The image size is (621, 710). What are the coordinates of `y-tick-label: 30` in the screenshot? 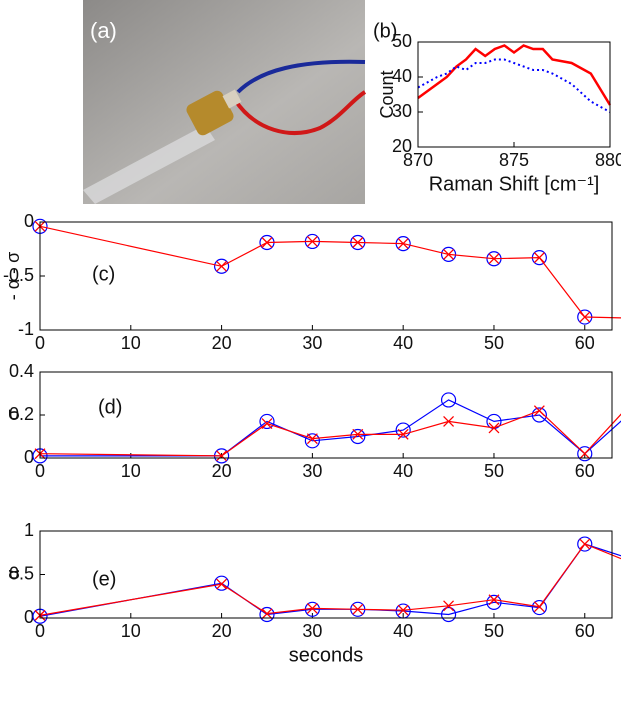 It's located at (402, 111).